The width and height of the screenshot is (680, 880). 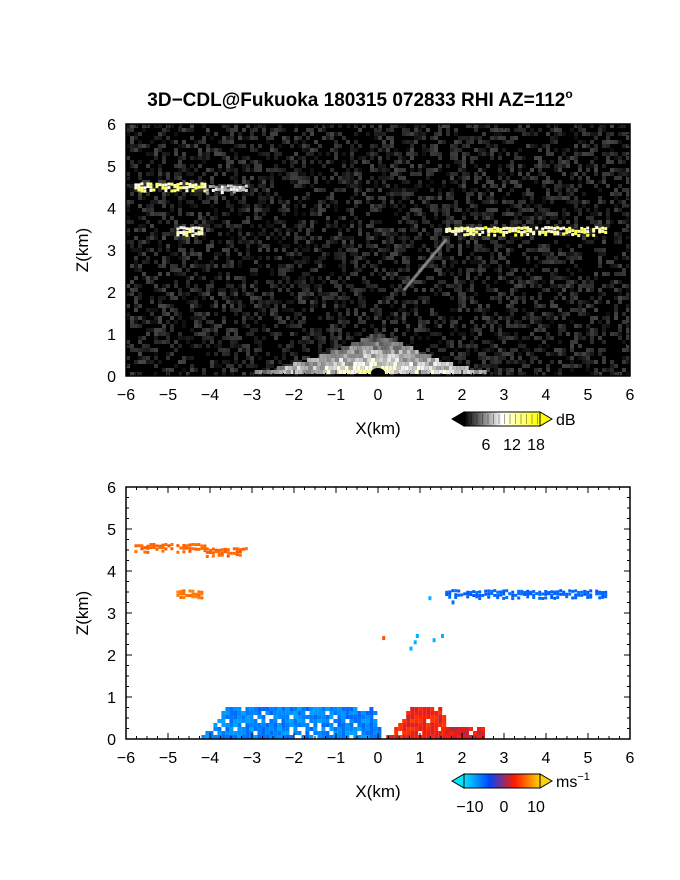 I want to click on scatter-pixel, so click(x=417, y=636).